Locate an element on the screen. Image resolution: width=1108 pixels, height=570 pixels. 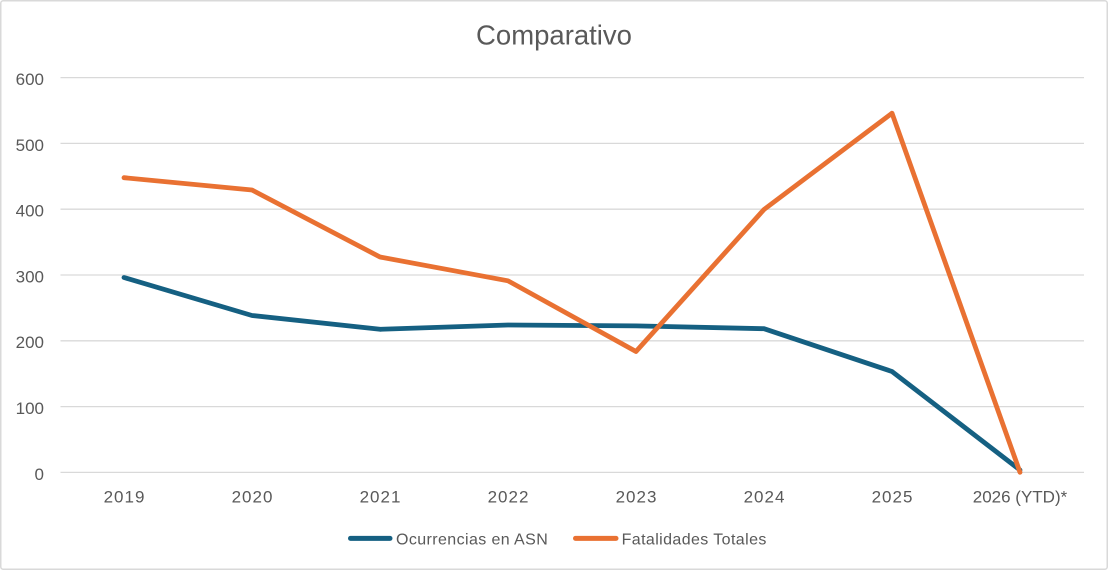
svg-text: 100 is located at coordinates (30, 408).